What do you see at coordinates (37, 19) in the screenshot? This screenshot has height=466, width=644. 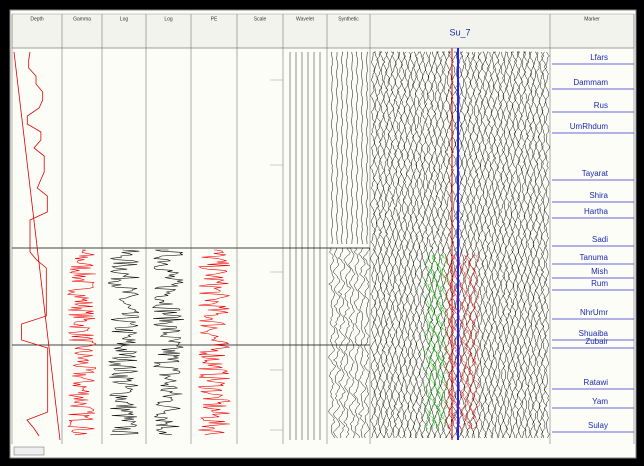 I see `column-header: Depth` at bounding box center [37, 19].